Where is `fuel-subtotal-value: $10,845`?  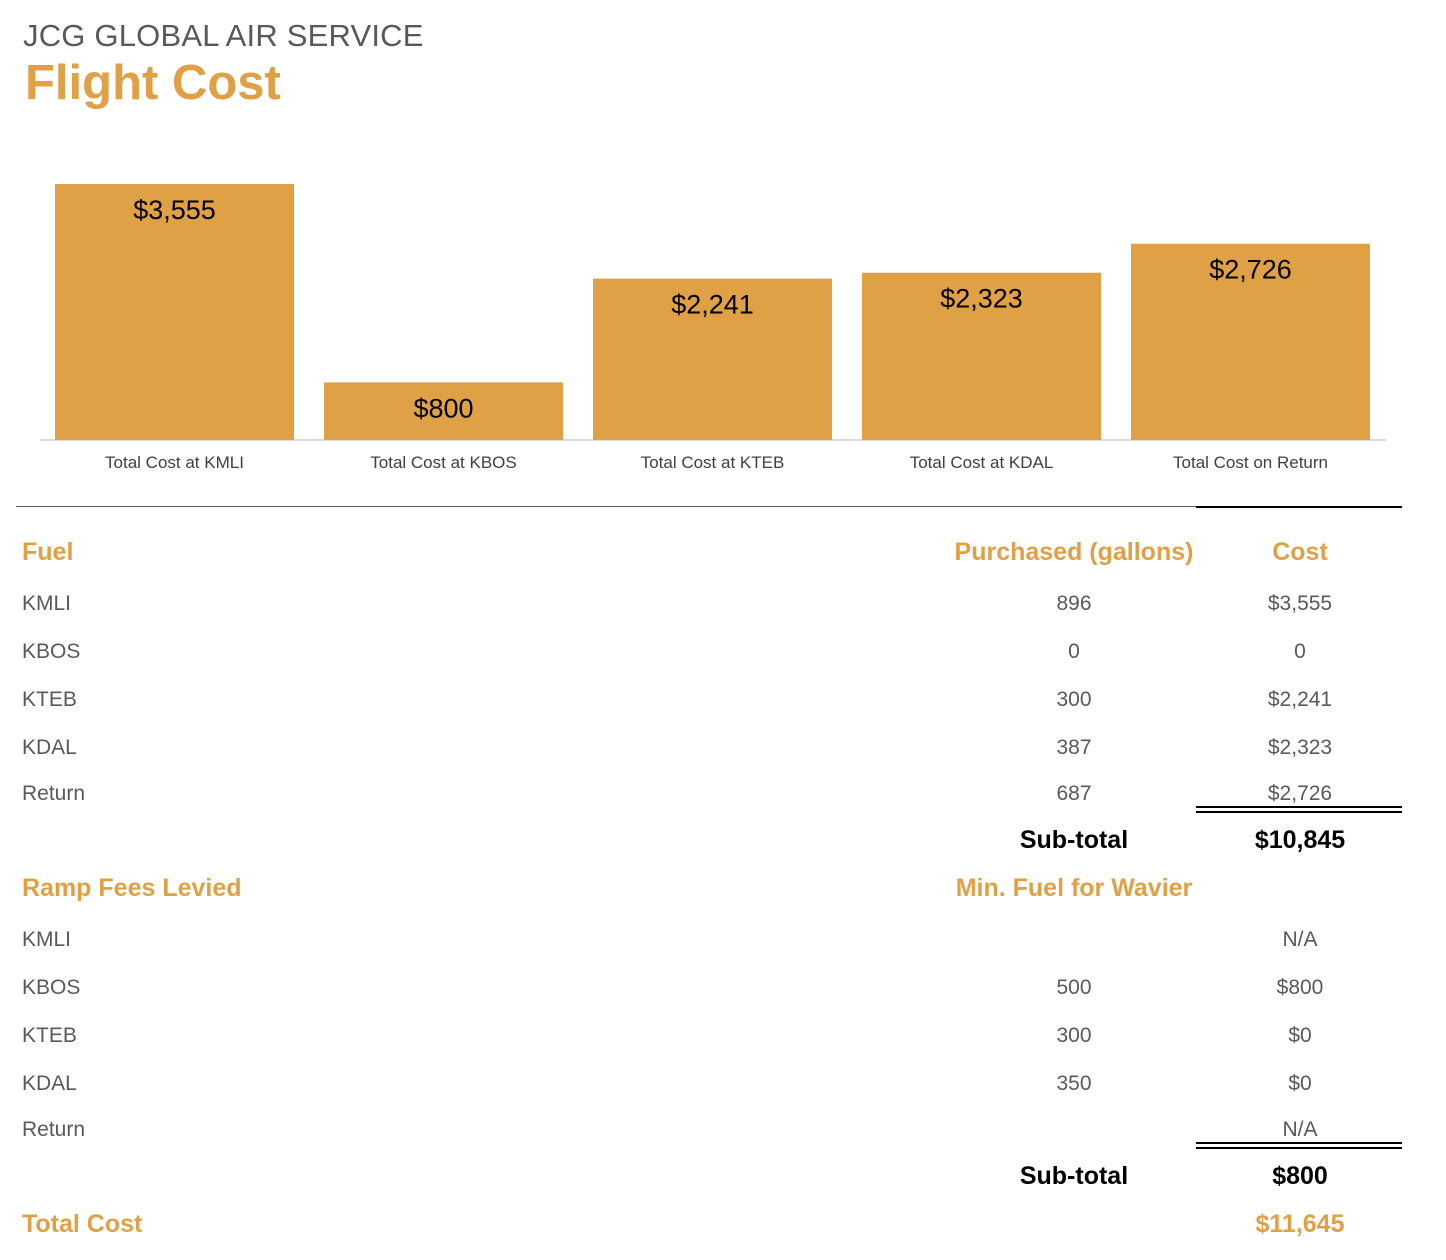
fuel-subtotal-value: $10,845 is located at coordinates (1300, 840).